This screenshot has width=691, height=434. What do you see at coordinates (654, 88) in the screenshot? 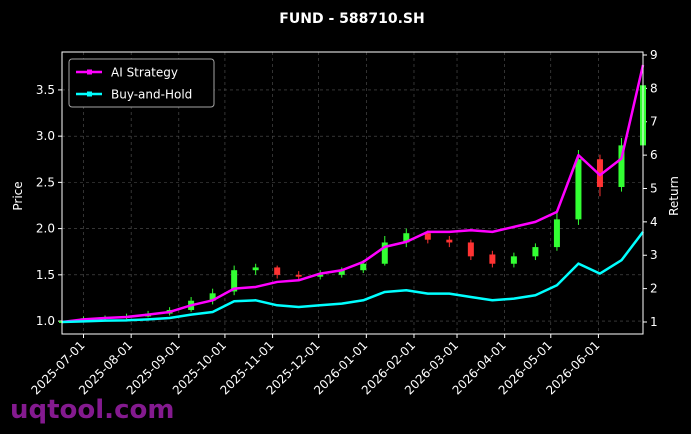
I see `y2-tick-label: 8` at bounding box center [654, 88].